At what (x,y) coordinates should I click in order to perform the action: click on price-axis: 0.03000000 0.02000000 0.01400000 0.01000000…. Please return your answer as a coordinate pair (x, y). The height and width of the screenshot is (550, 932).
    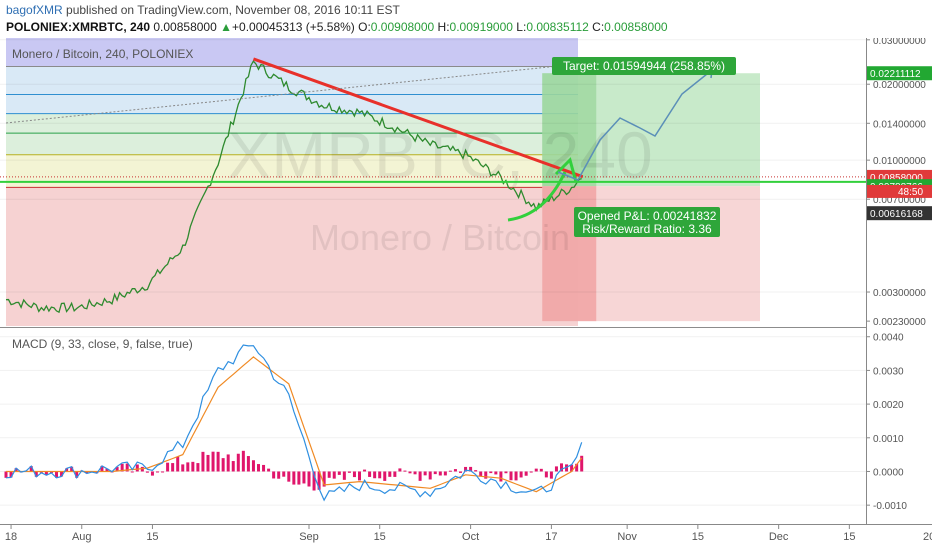
    Looking at the image, I should click on (899, 183).